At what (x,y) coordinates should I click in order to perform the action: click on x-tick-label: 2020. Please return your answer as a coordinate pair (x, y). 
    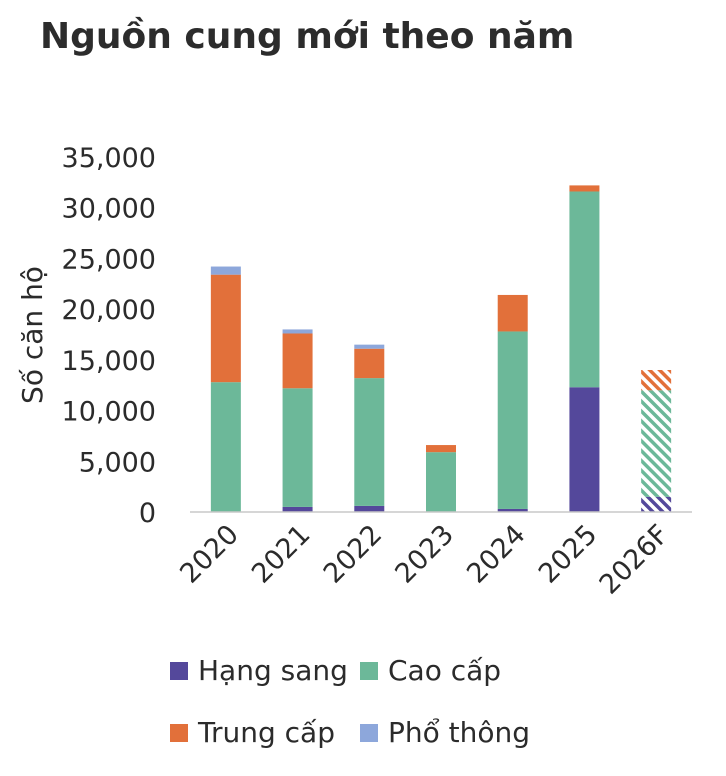
    Looking at the image, I should click on (209, 554).